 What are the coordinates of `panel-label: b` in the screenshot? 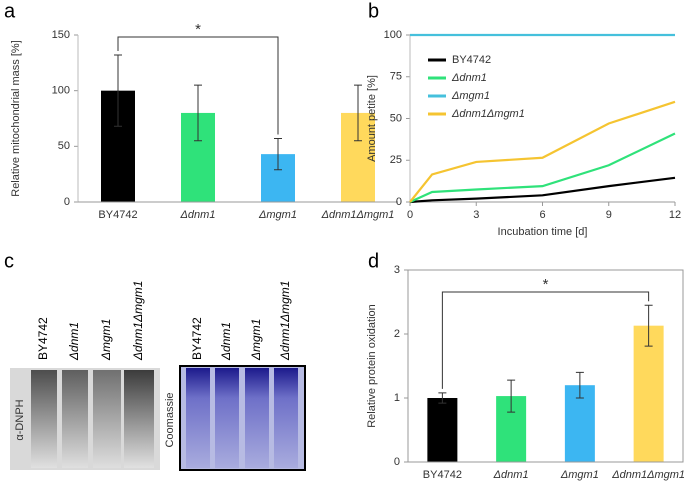 It's located at (373, 11).